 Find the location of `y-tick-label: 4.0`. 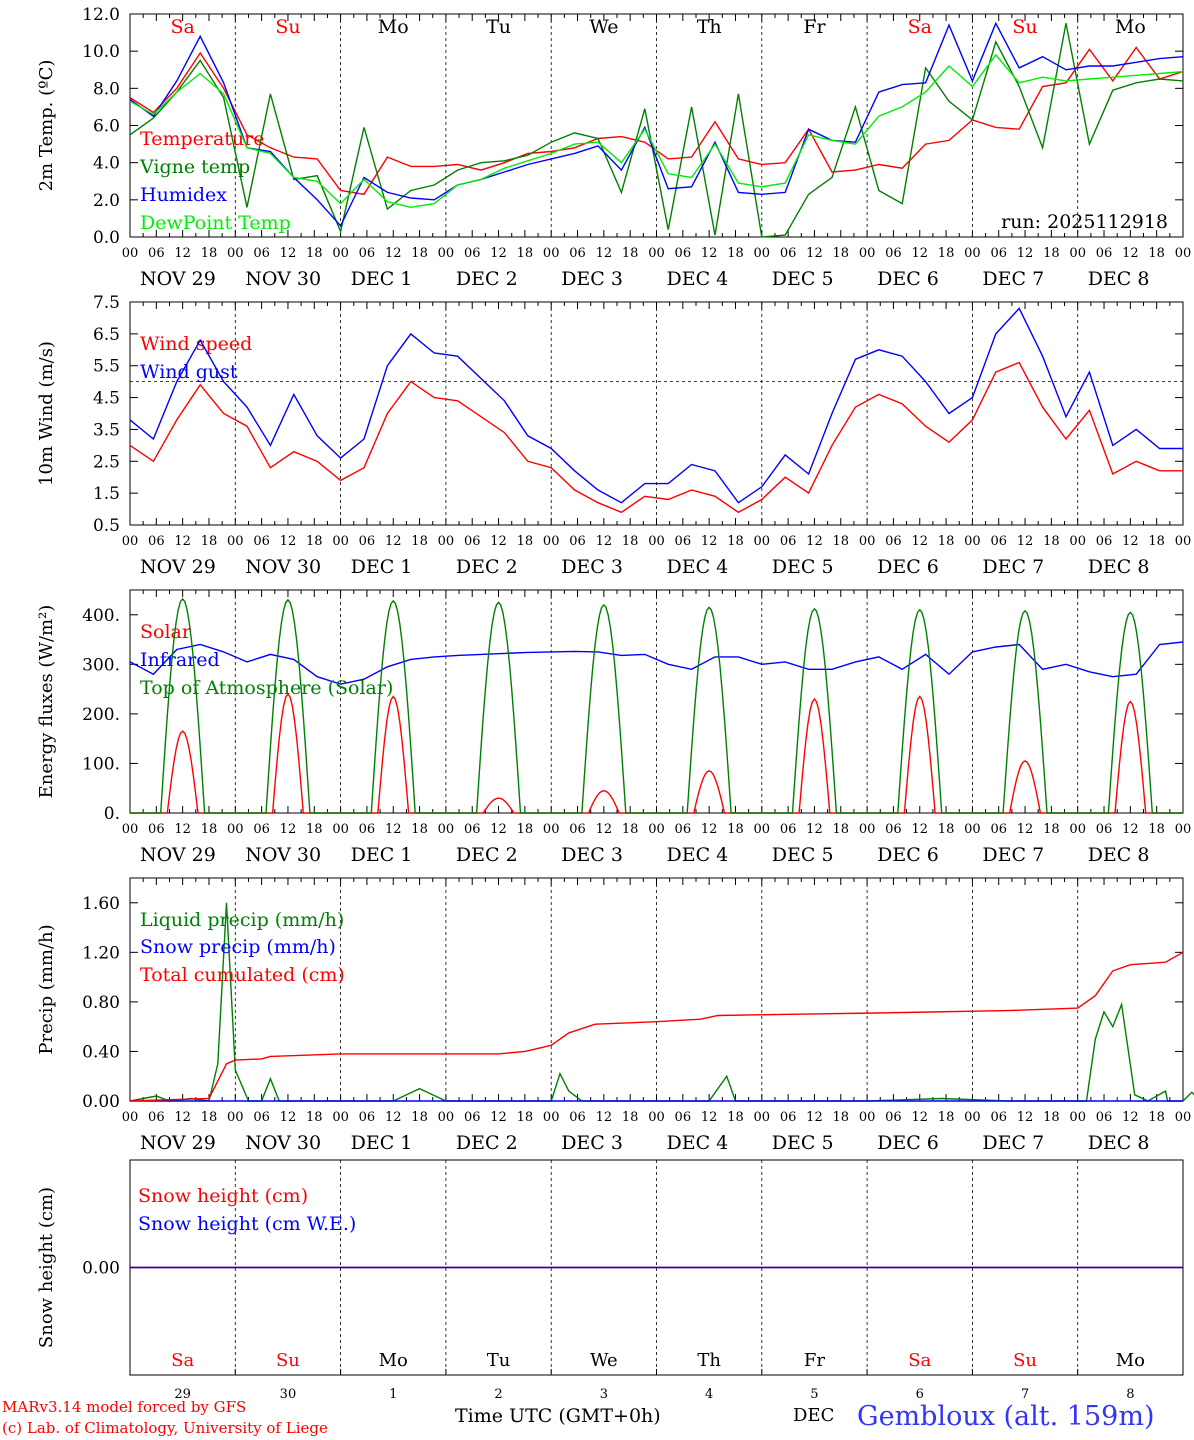

y-tick-label: 4.0 is located at coordinates (106, 164).